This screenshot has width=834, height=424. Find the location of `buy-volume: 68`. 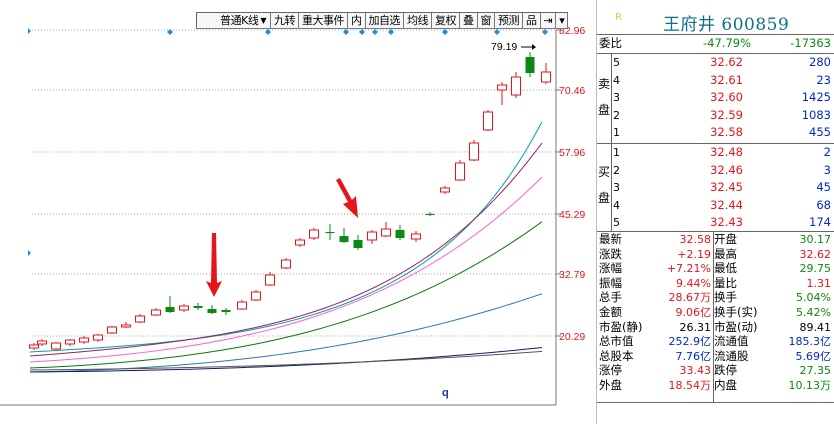

buy-volume: 68 is located at coordinates (823, 204).